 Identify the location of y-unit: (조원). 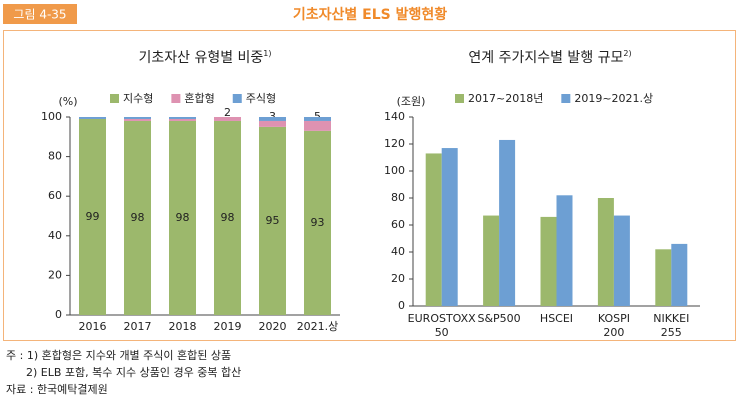
(411, 101).